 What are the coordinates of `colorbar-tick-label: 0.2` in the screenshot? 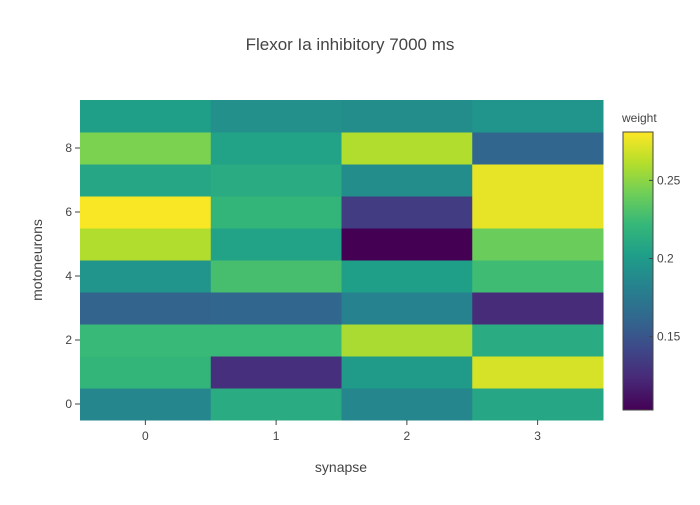 It's located at (665, 259).